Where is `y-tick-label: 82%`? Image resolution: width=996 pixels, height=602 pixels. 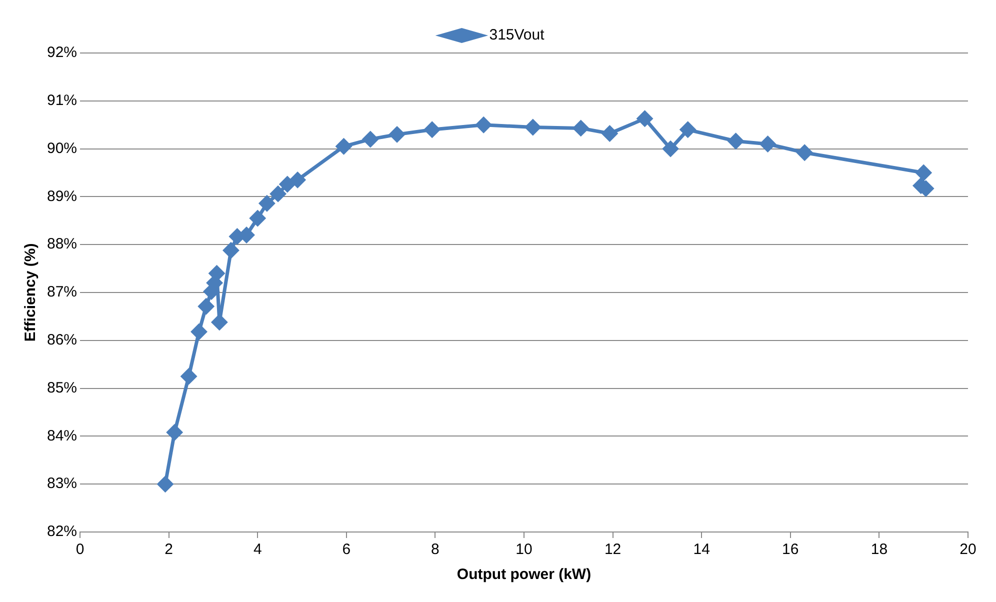
y-tick-label: 82% is located at coordinates (62, 531).